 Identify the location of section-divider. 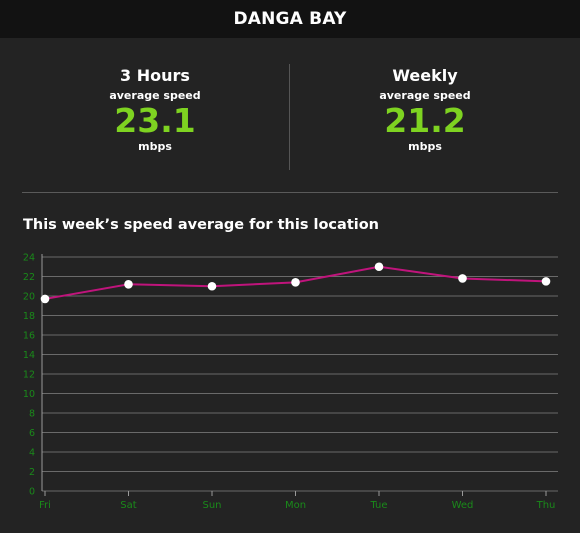
(290, 192).